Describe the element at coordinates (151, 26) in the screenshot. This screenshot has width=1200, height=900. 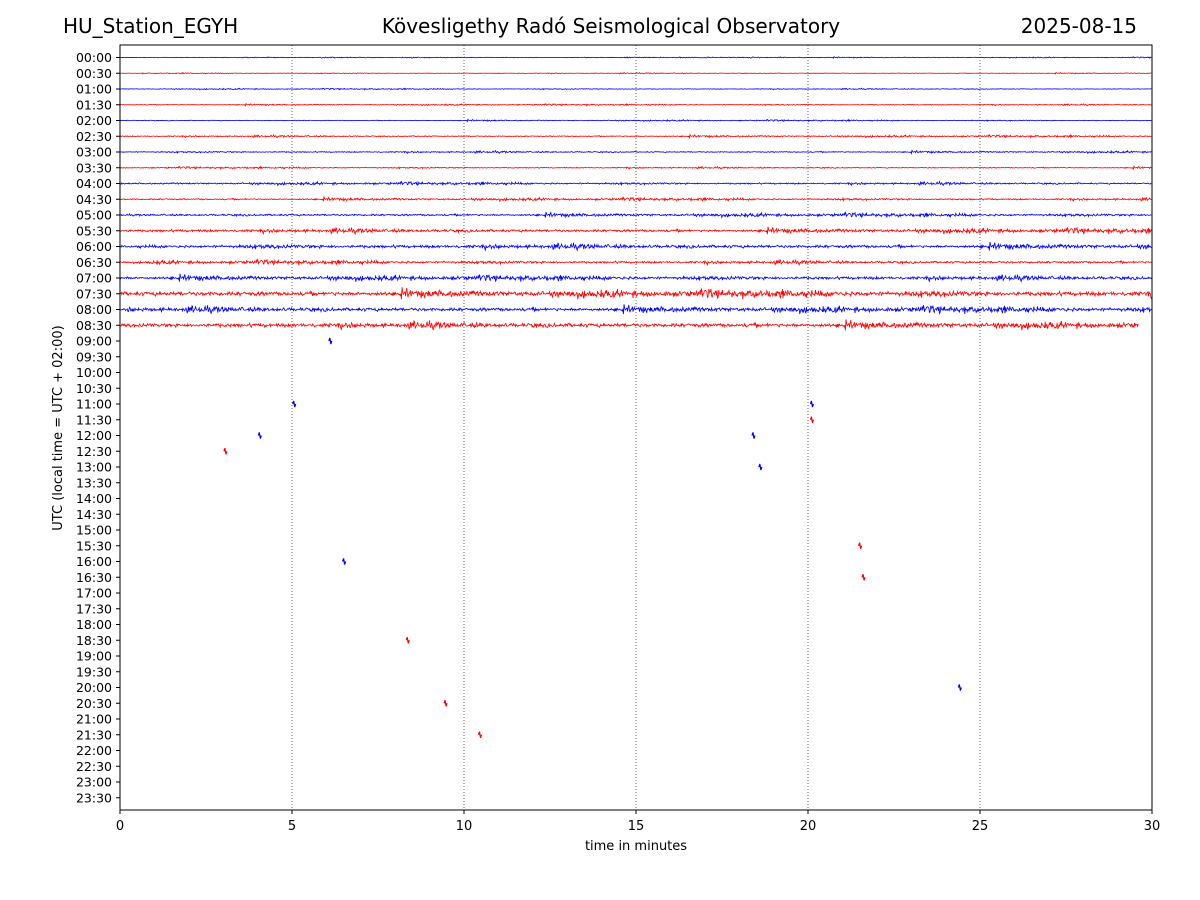
I see `station-name: HU_Station_EGYH` at that location.